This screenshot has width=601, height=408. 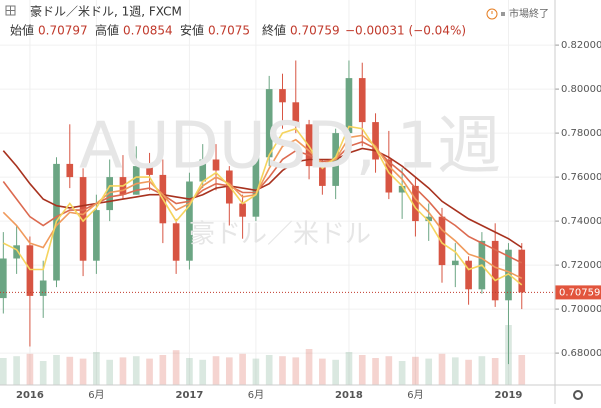 What do you see at coordinates (509, 395) in the screenshot?
I see `x-tick-label: 2019` at bounding box center [509, 395].